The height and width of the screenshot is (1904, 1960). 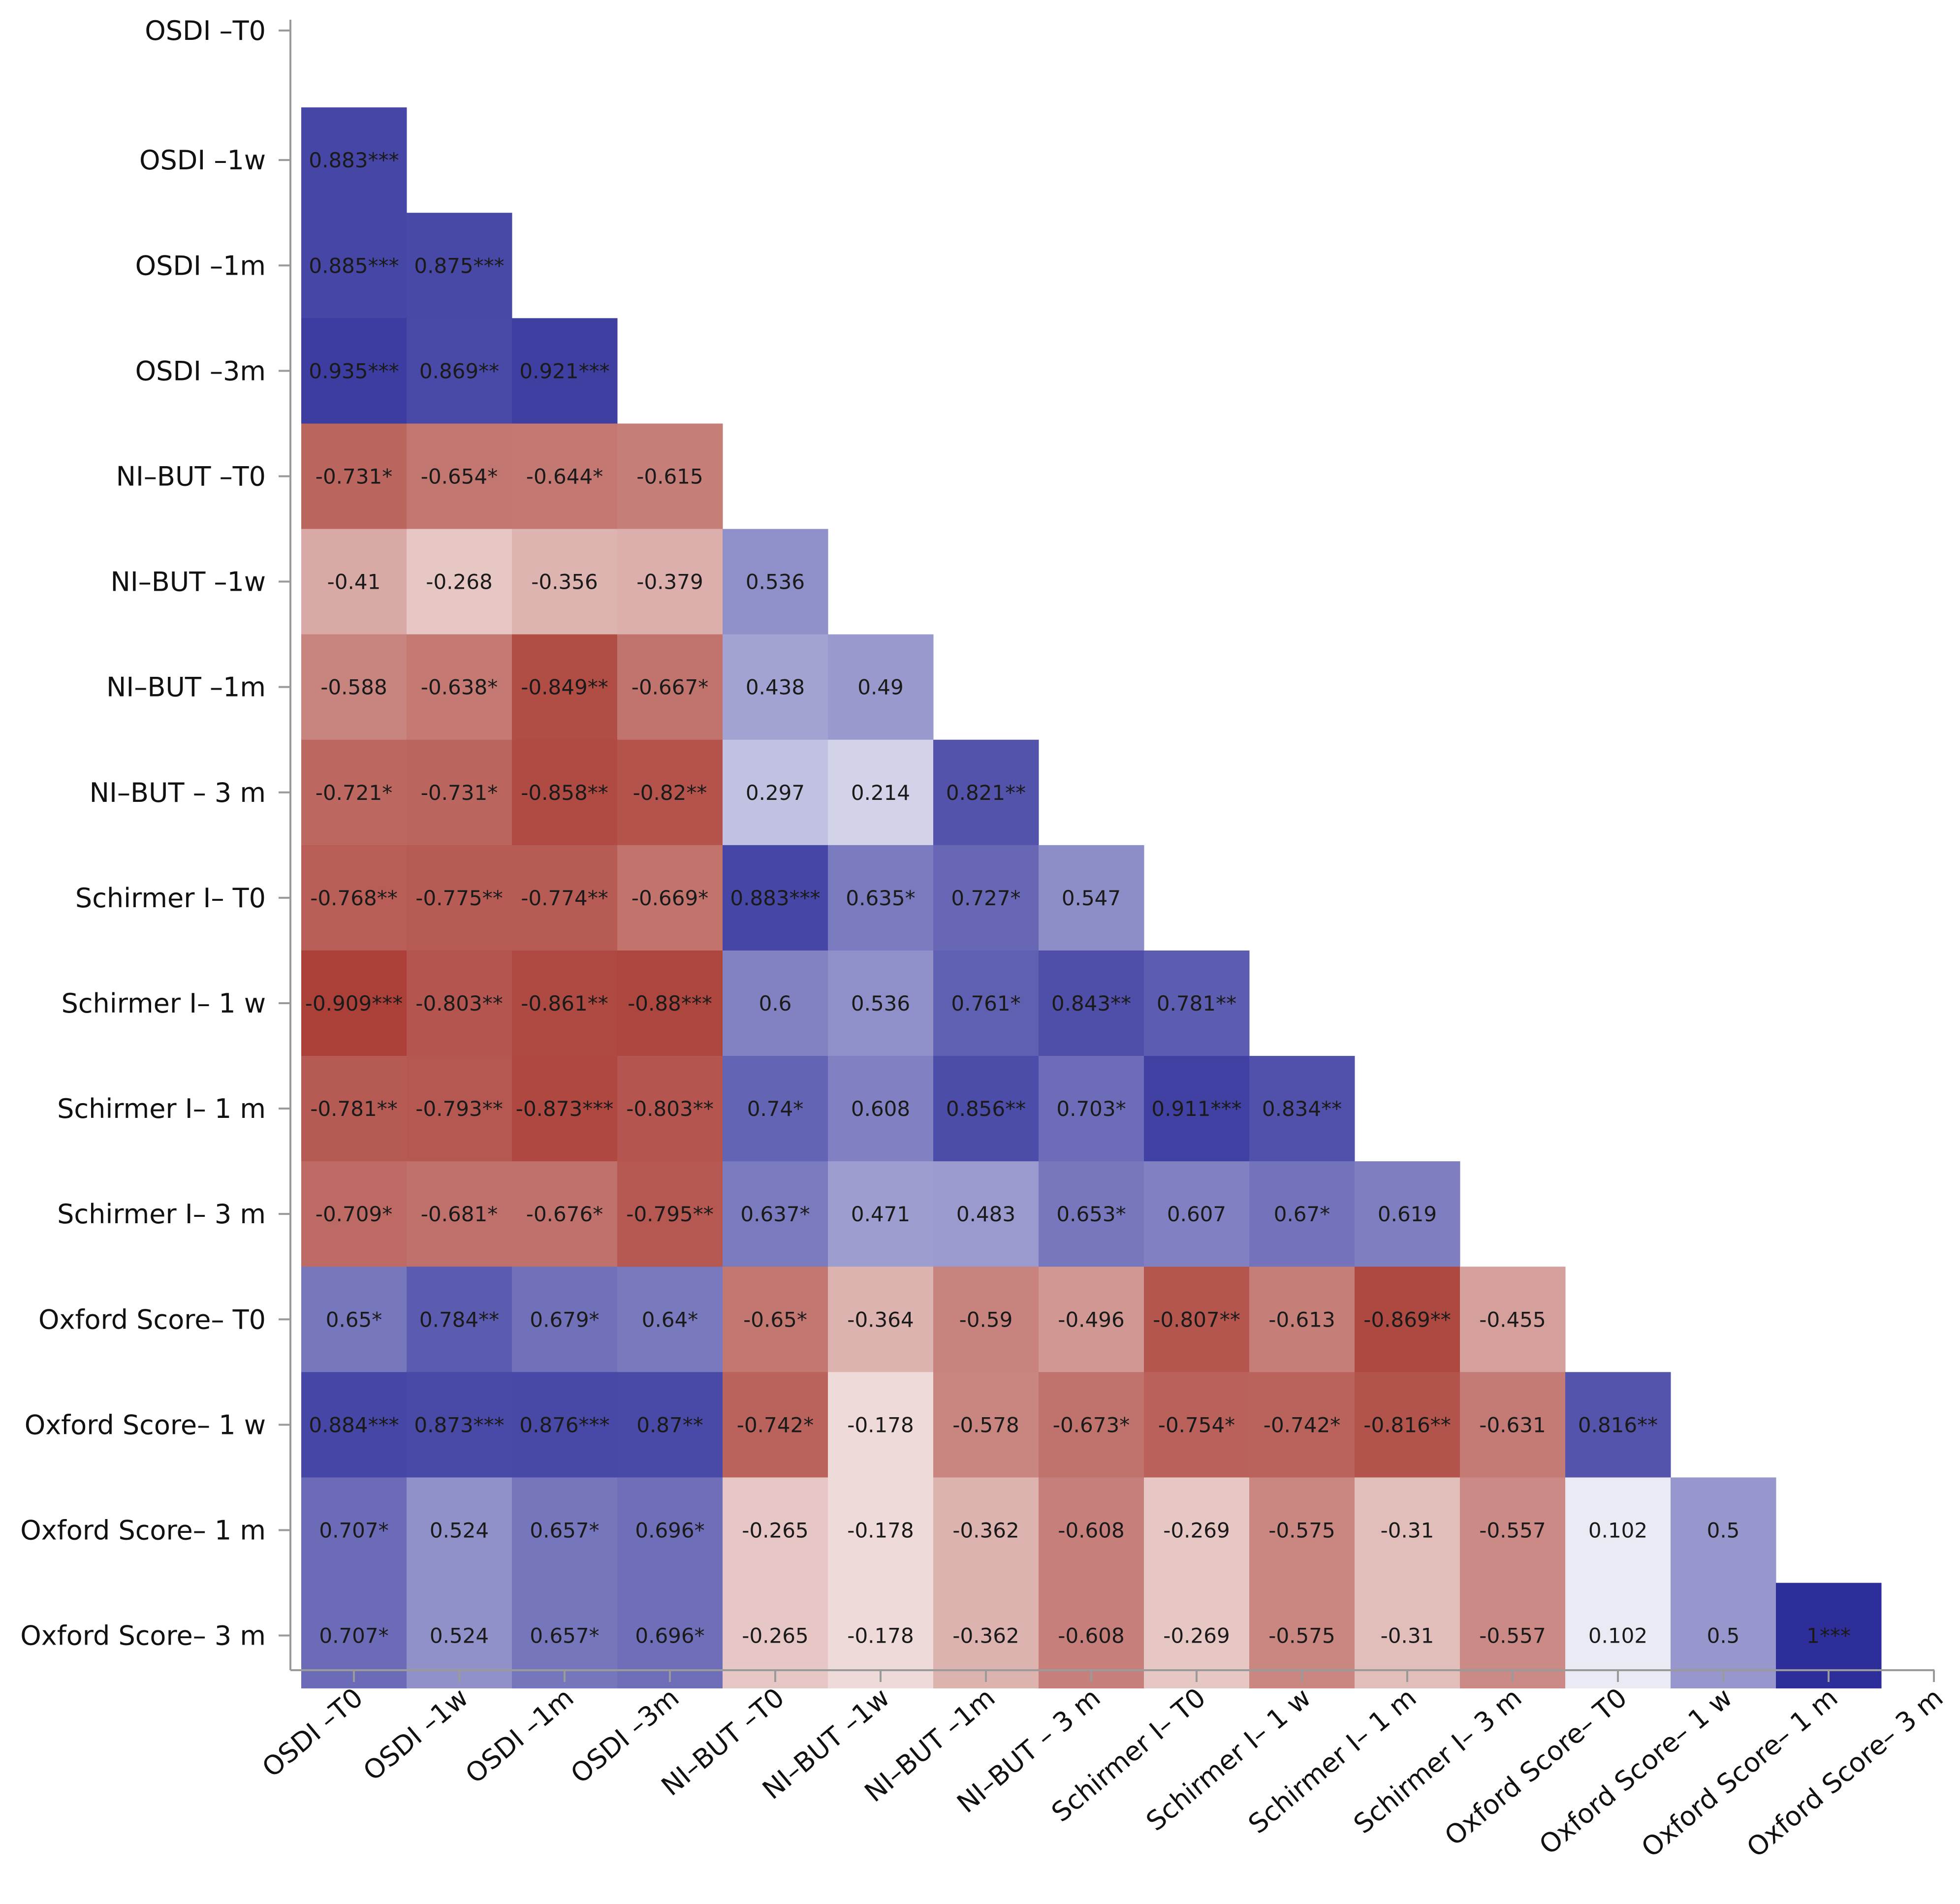 What do you see at coordinates (164, 1003) in the screenshot?
I see `y-tick-label-schirmer-i-1-w: Schirmer I– 1 w` at bounding box center [164, 1003].